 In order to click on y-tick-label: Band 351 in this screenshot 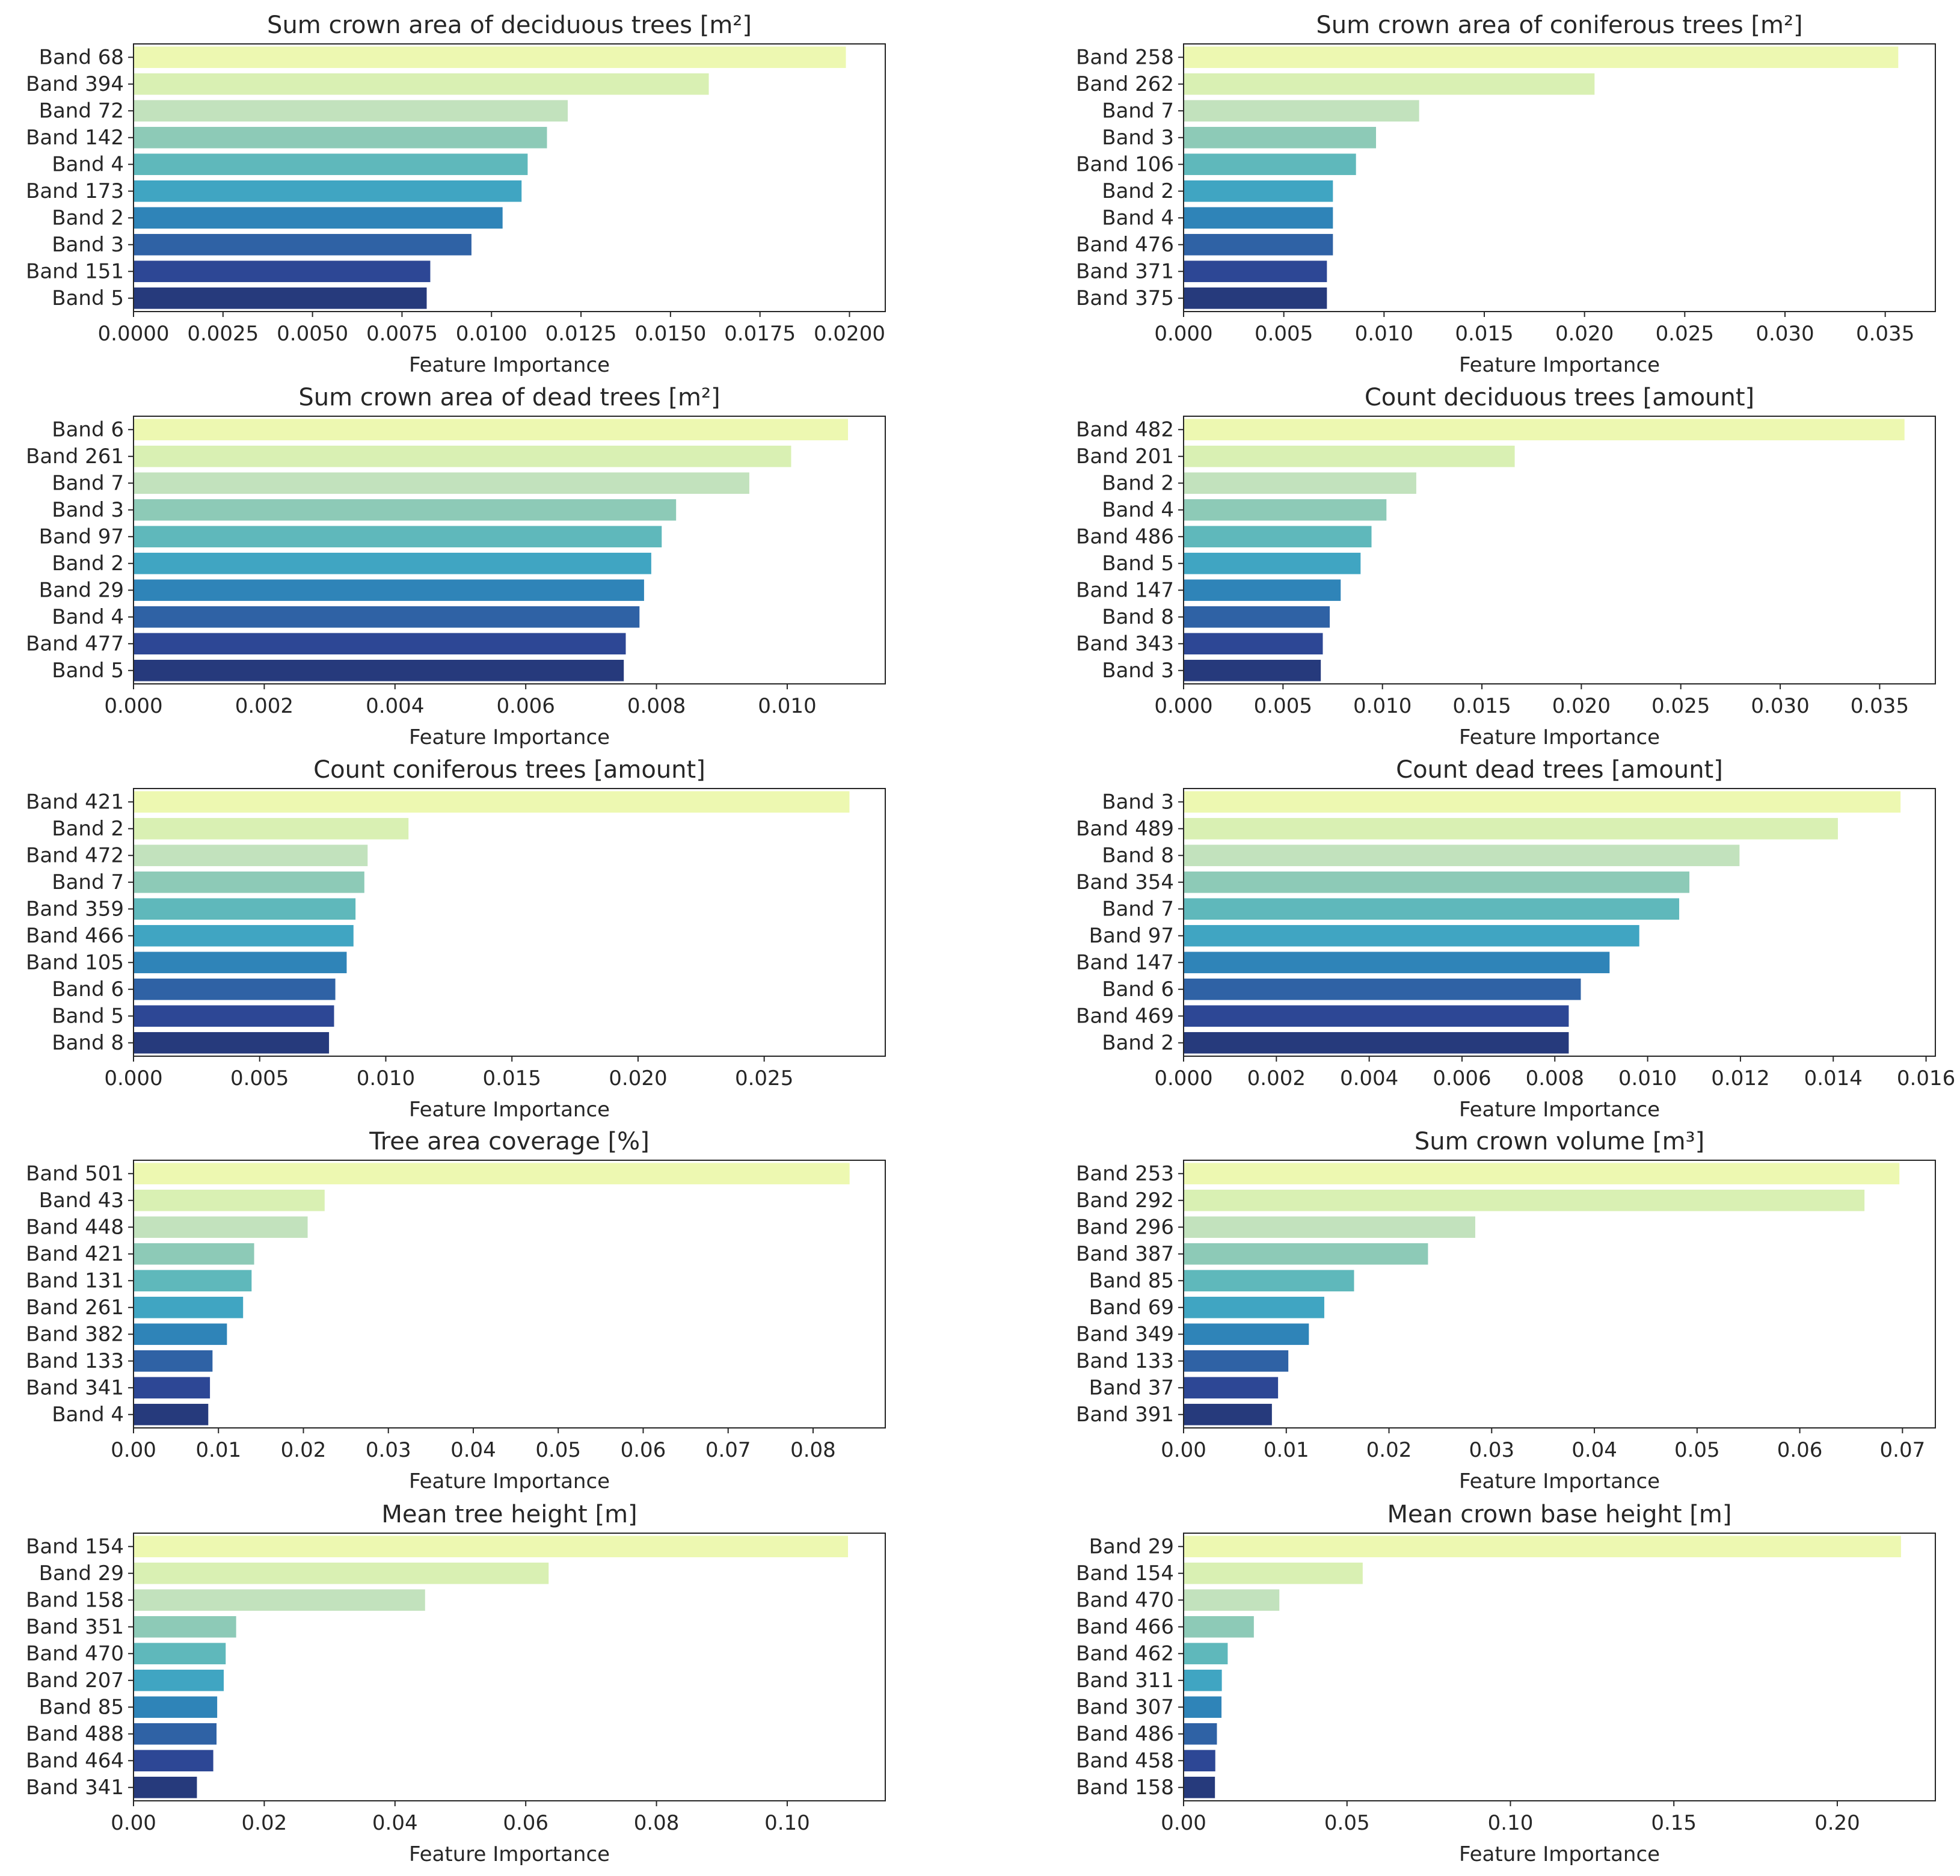, I will do `click(75, 1627)`.